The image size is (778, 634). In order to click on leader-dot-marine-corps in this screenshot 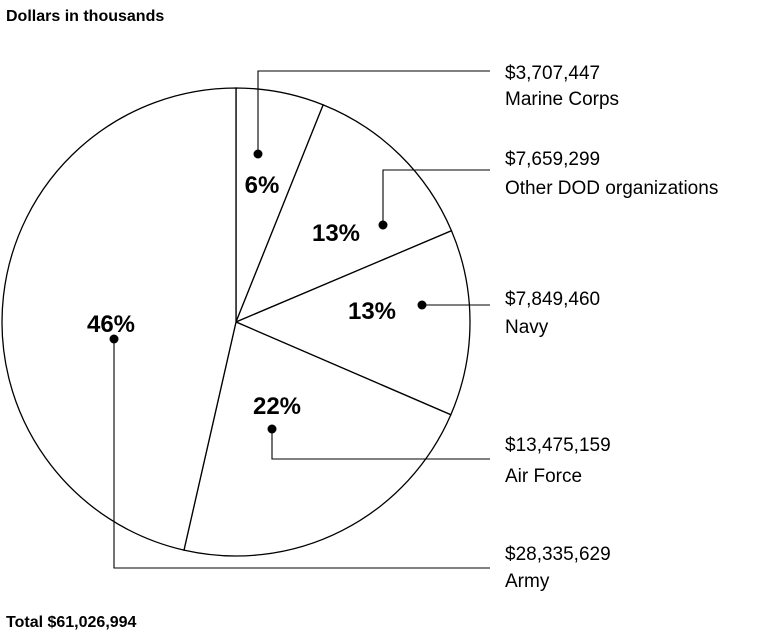, I will do `click(258, 154)`.